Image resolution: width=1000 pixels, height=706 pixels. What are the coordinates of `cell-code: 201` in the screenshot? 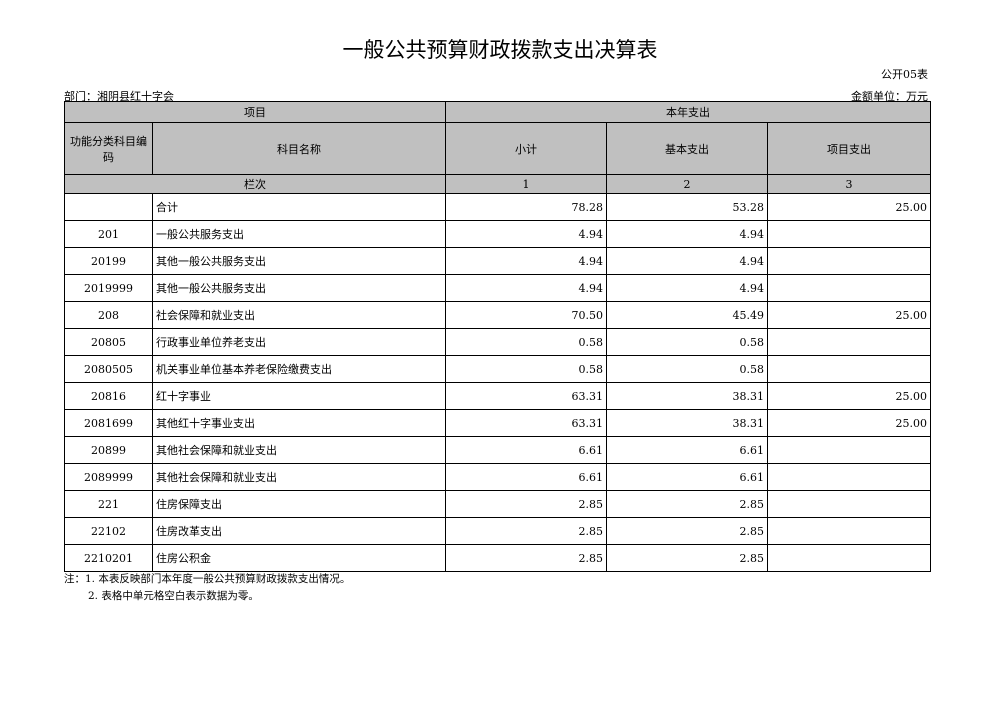 It's located at (108, 234).